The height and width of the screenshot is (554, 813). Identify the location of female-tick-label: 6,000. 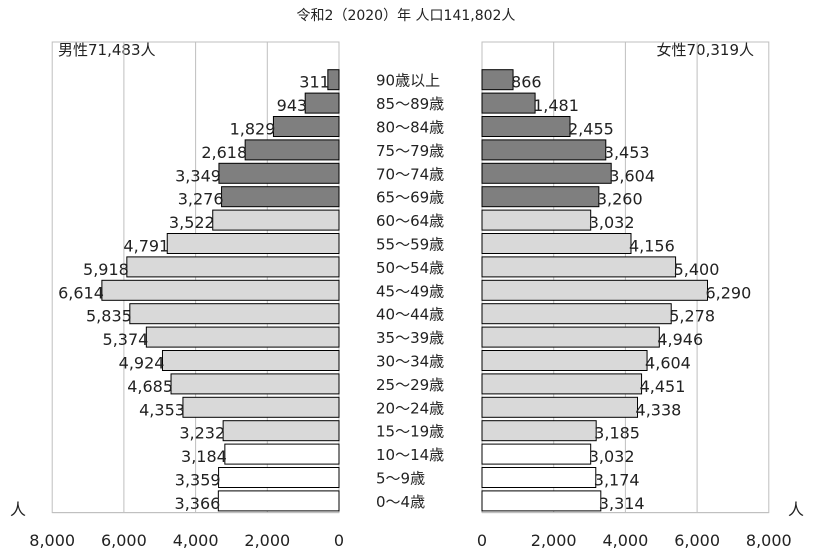
(697, 540).